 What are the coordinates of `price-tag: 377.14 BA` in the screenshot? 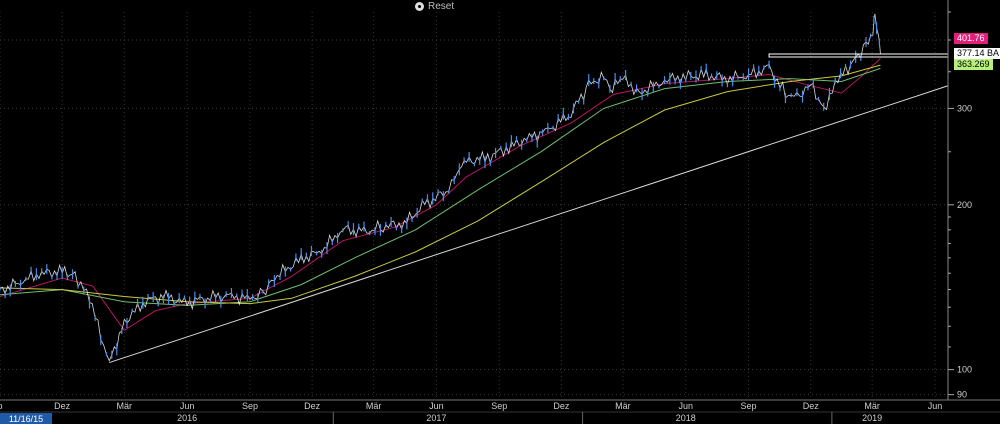 It's located at (977, 53).